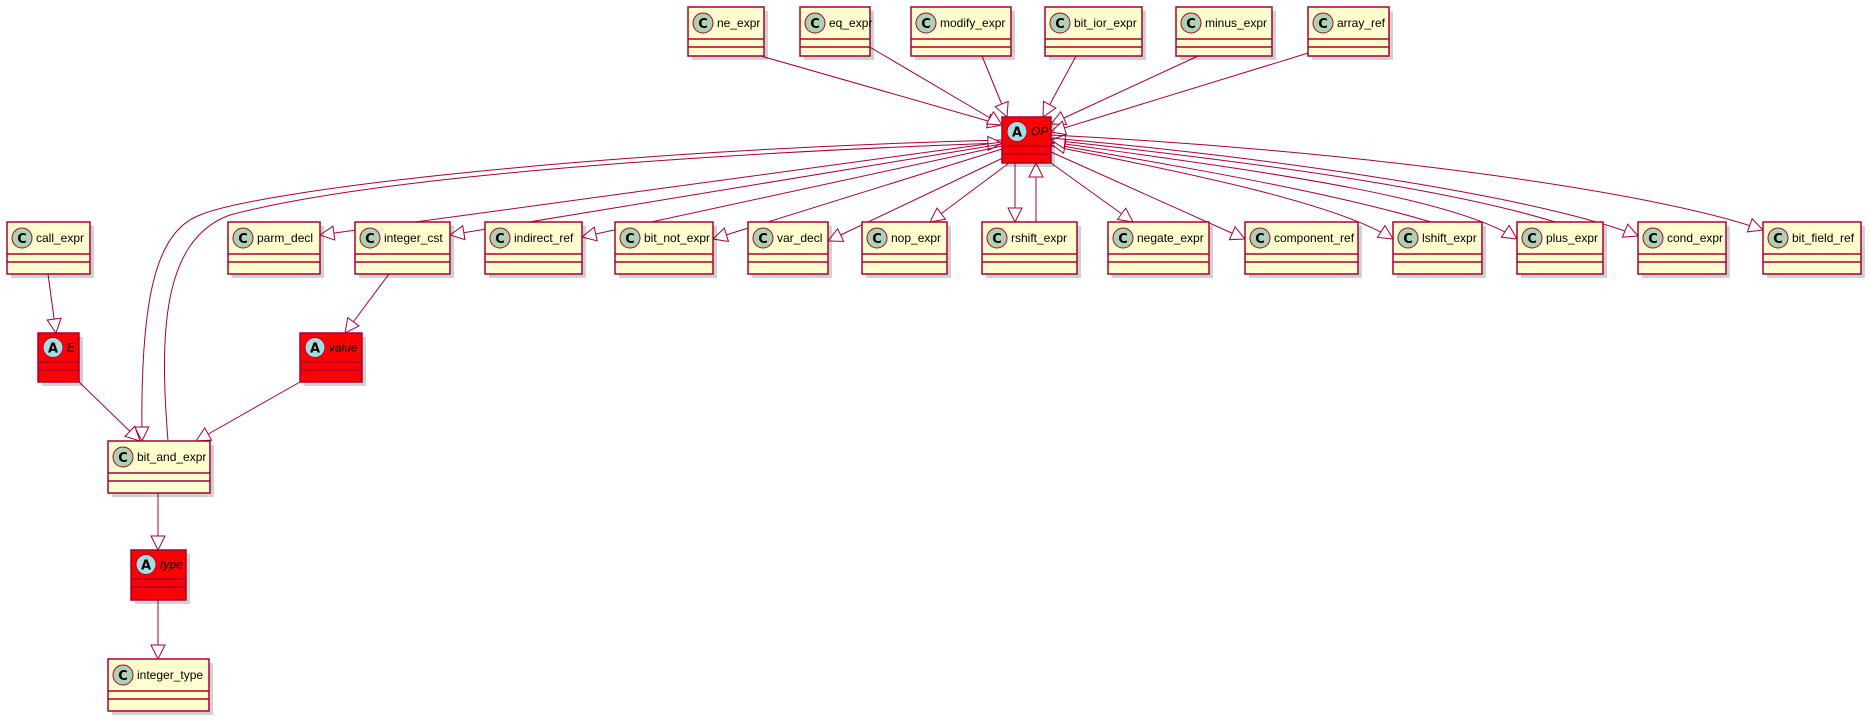  I want to click on node-label: OP, so click(1039, 132).